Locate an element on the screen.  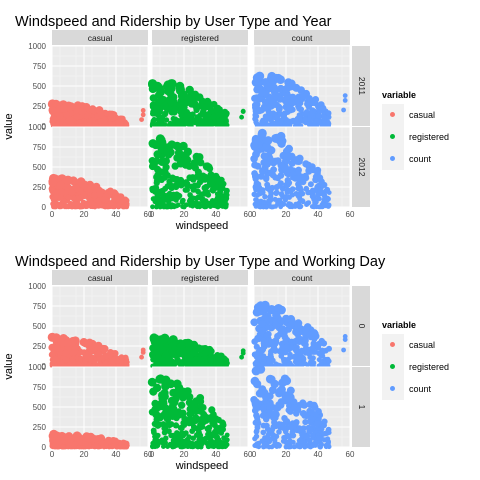
y-tick-label: 250 is located at coordinates (40, 346).